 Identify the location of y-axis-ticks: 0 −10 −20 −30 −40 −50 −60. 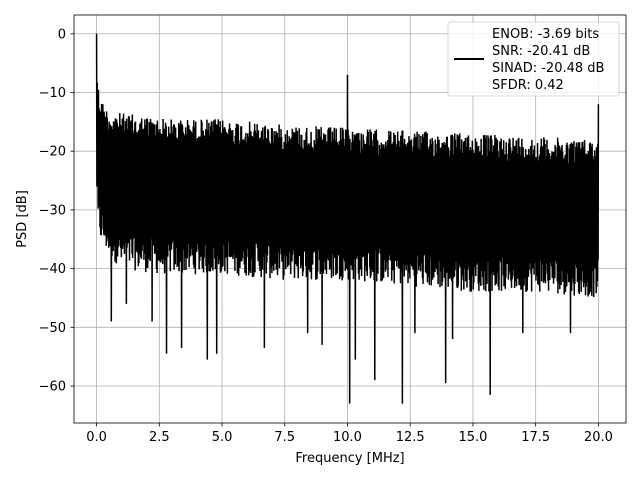
(56, 211).